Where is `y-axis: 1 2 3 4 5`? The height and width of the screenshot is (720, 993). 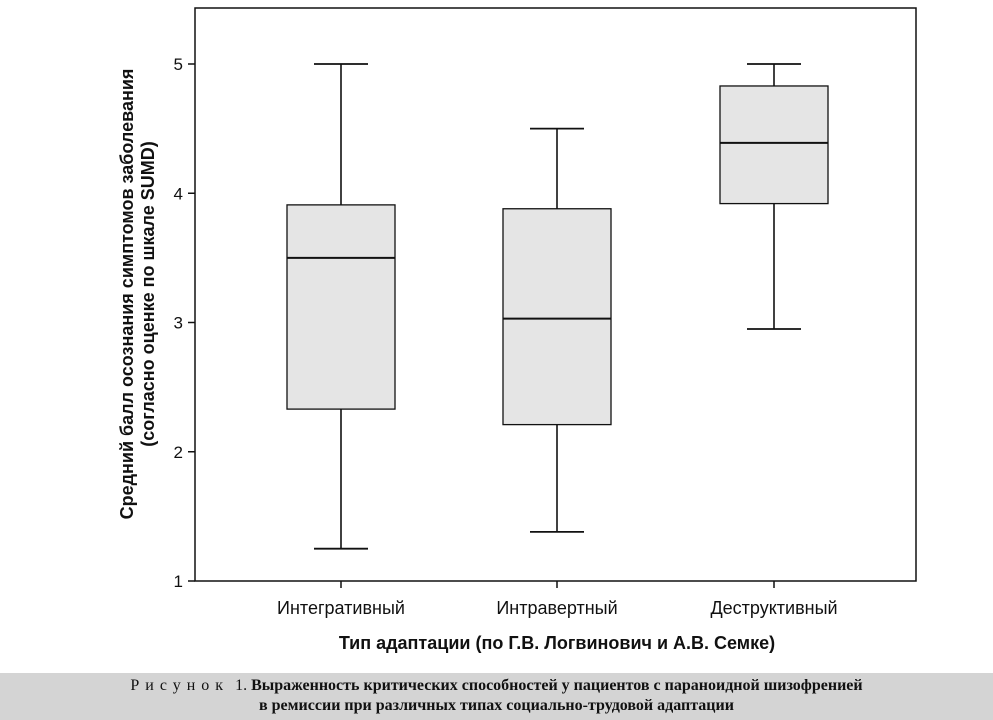
y-axis: 1 2 3 4 5 is located at coordinates (184, 323).